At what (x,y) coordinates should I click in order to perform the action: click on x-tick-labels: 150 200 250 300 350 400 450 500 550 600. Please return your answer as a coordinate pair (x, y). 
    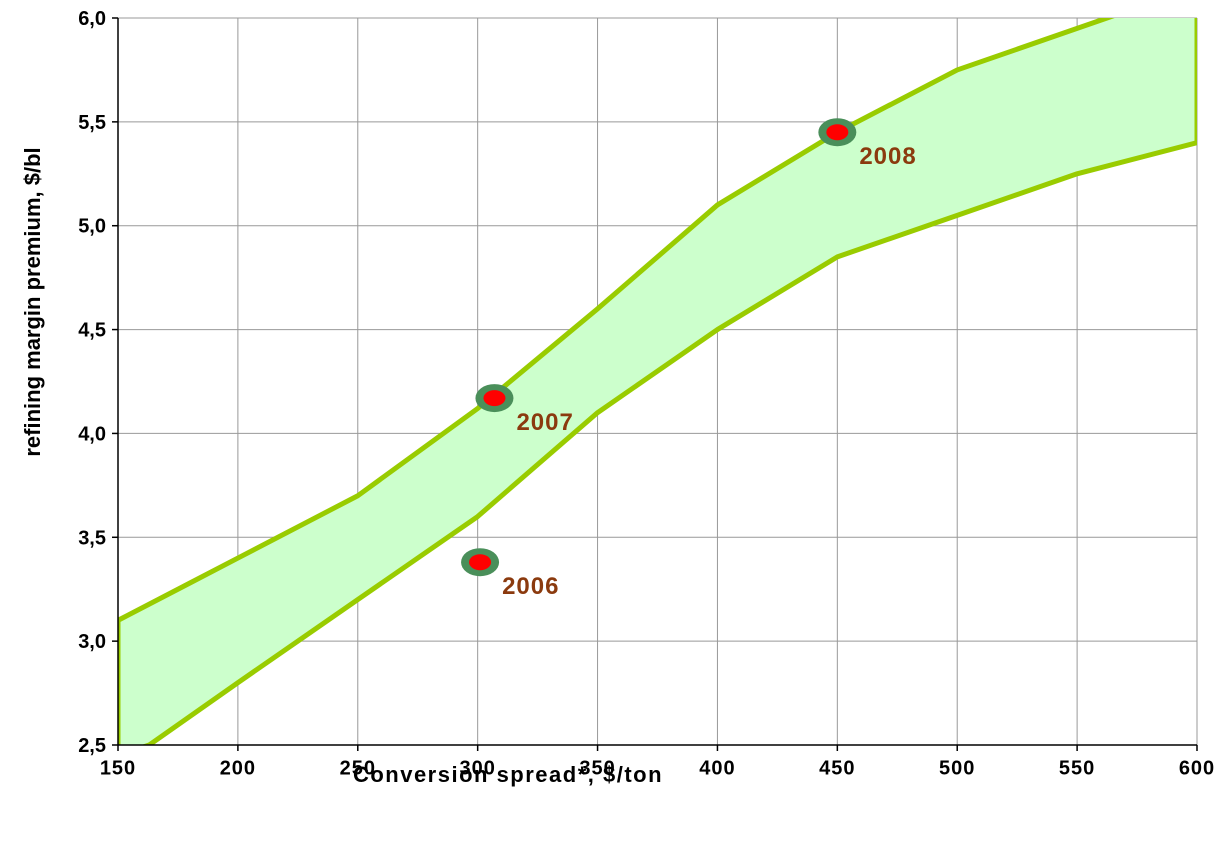
    Looking at the image, I should click on (657, 769).